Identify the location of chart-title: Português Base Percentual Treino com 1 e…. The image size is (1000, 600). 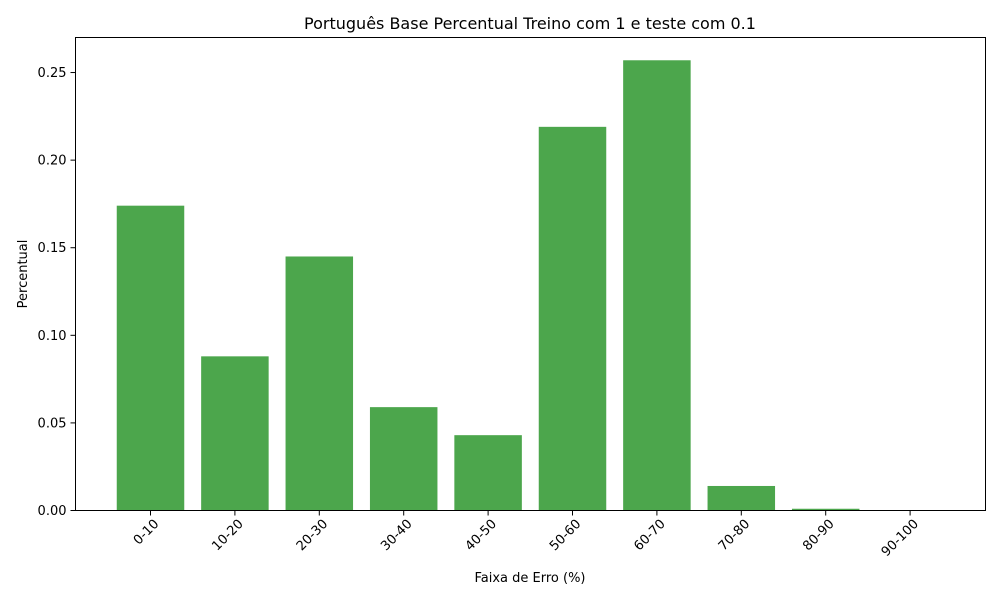
(530, 23).